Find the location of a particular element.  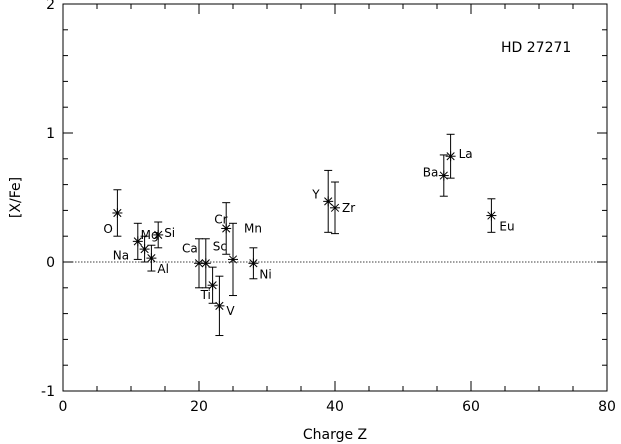

x-tick-label: 60 is located at coordinates (471, 407).